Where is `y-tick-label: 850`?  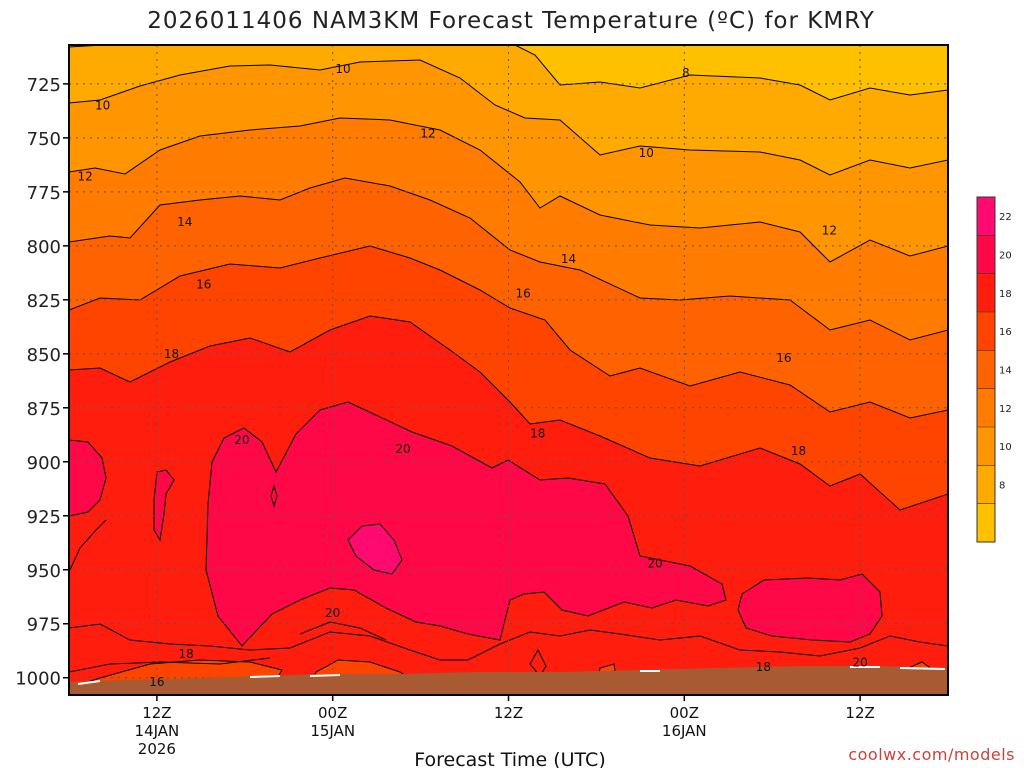
y-tick-label: 850 is located at coordinates (44, 355).